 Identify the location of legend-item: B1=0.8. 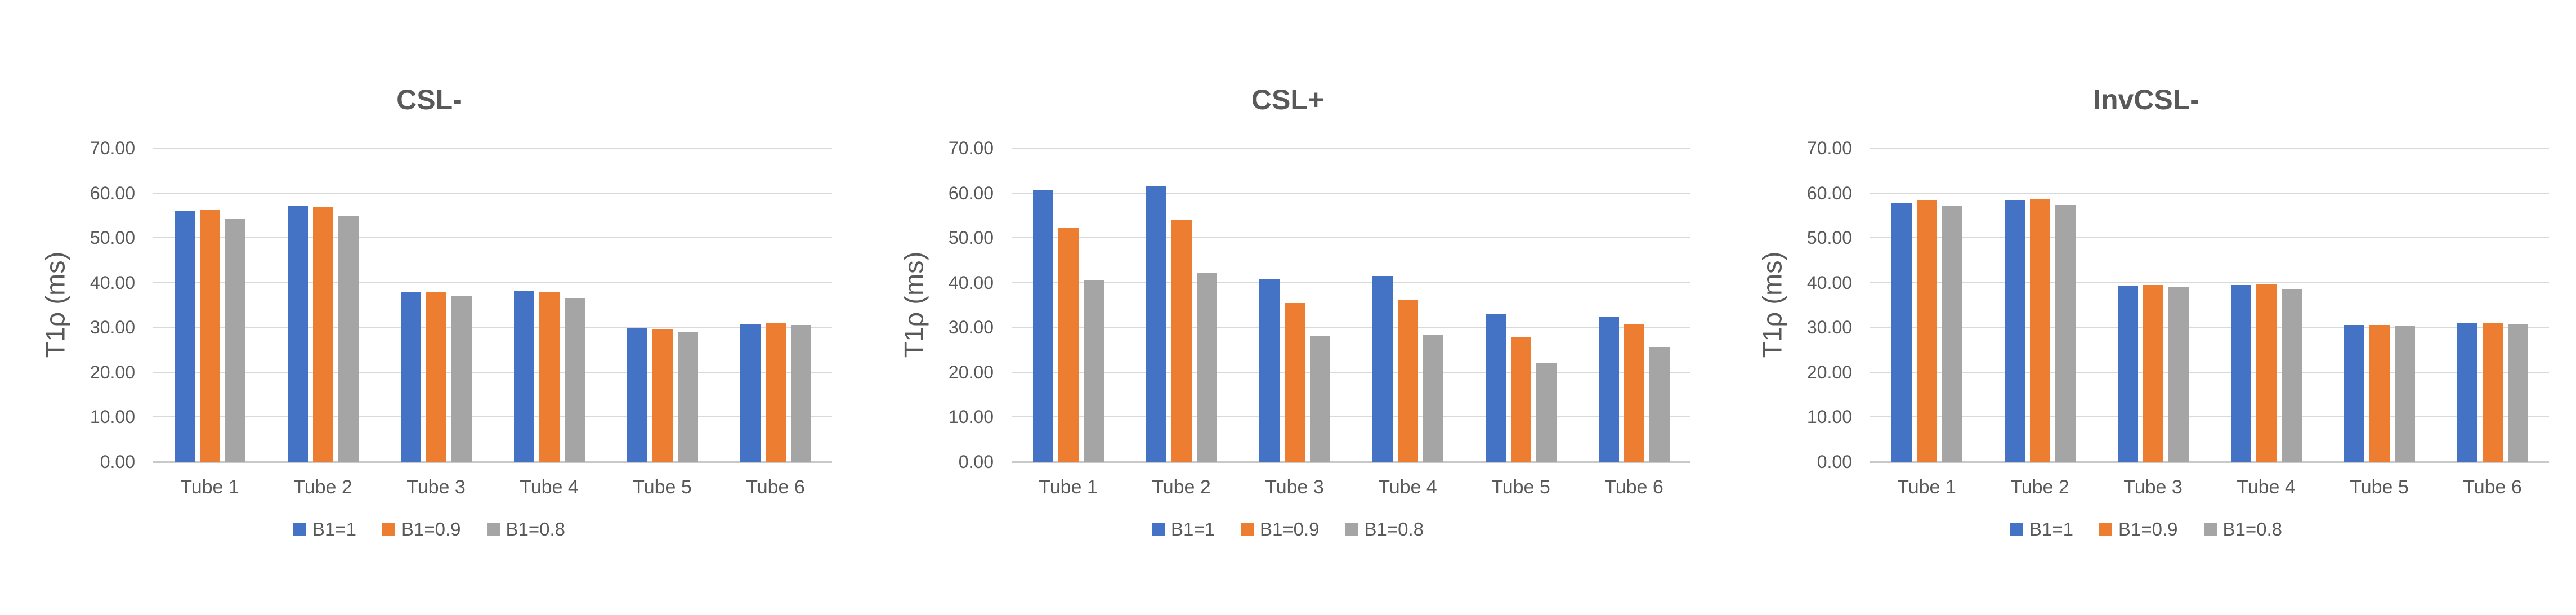
(1384, 529).